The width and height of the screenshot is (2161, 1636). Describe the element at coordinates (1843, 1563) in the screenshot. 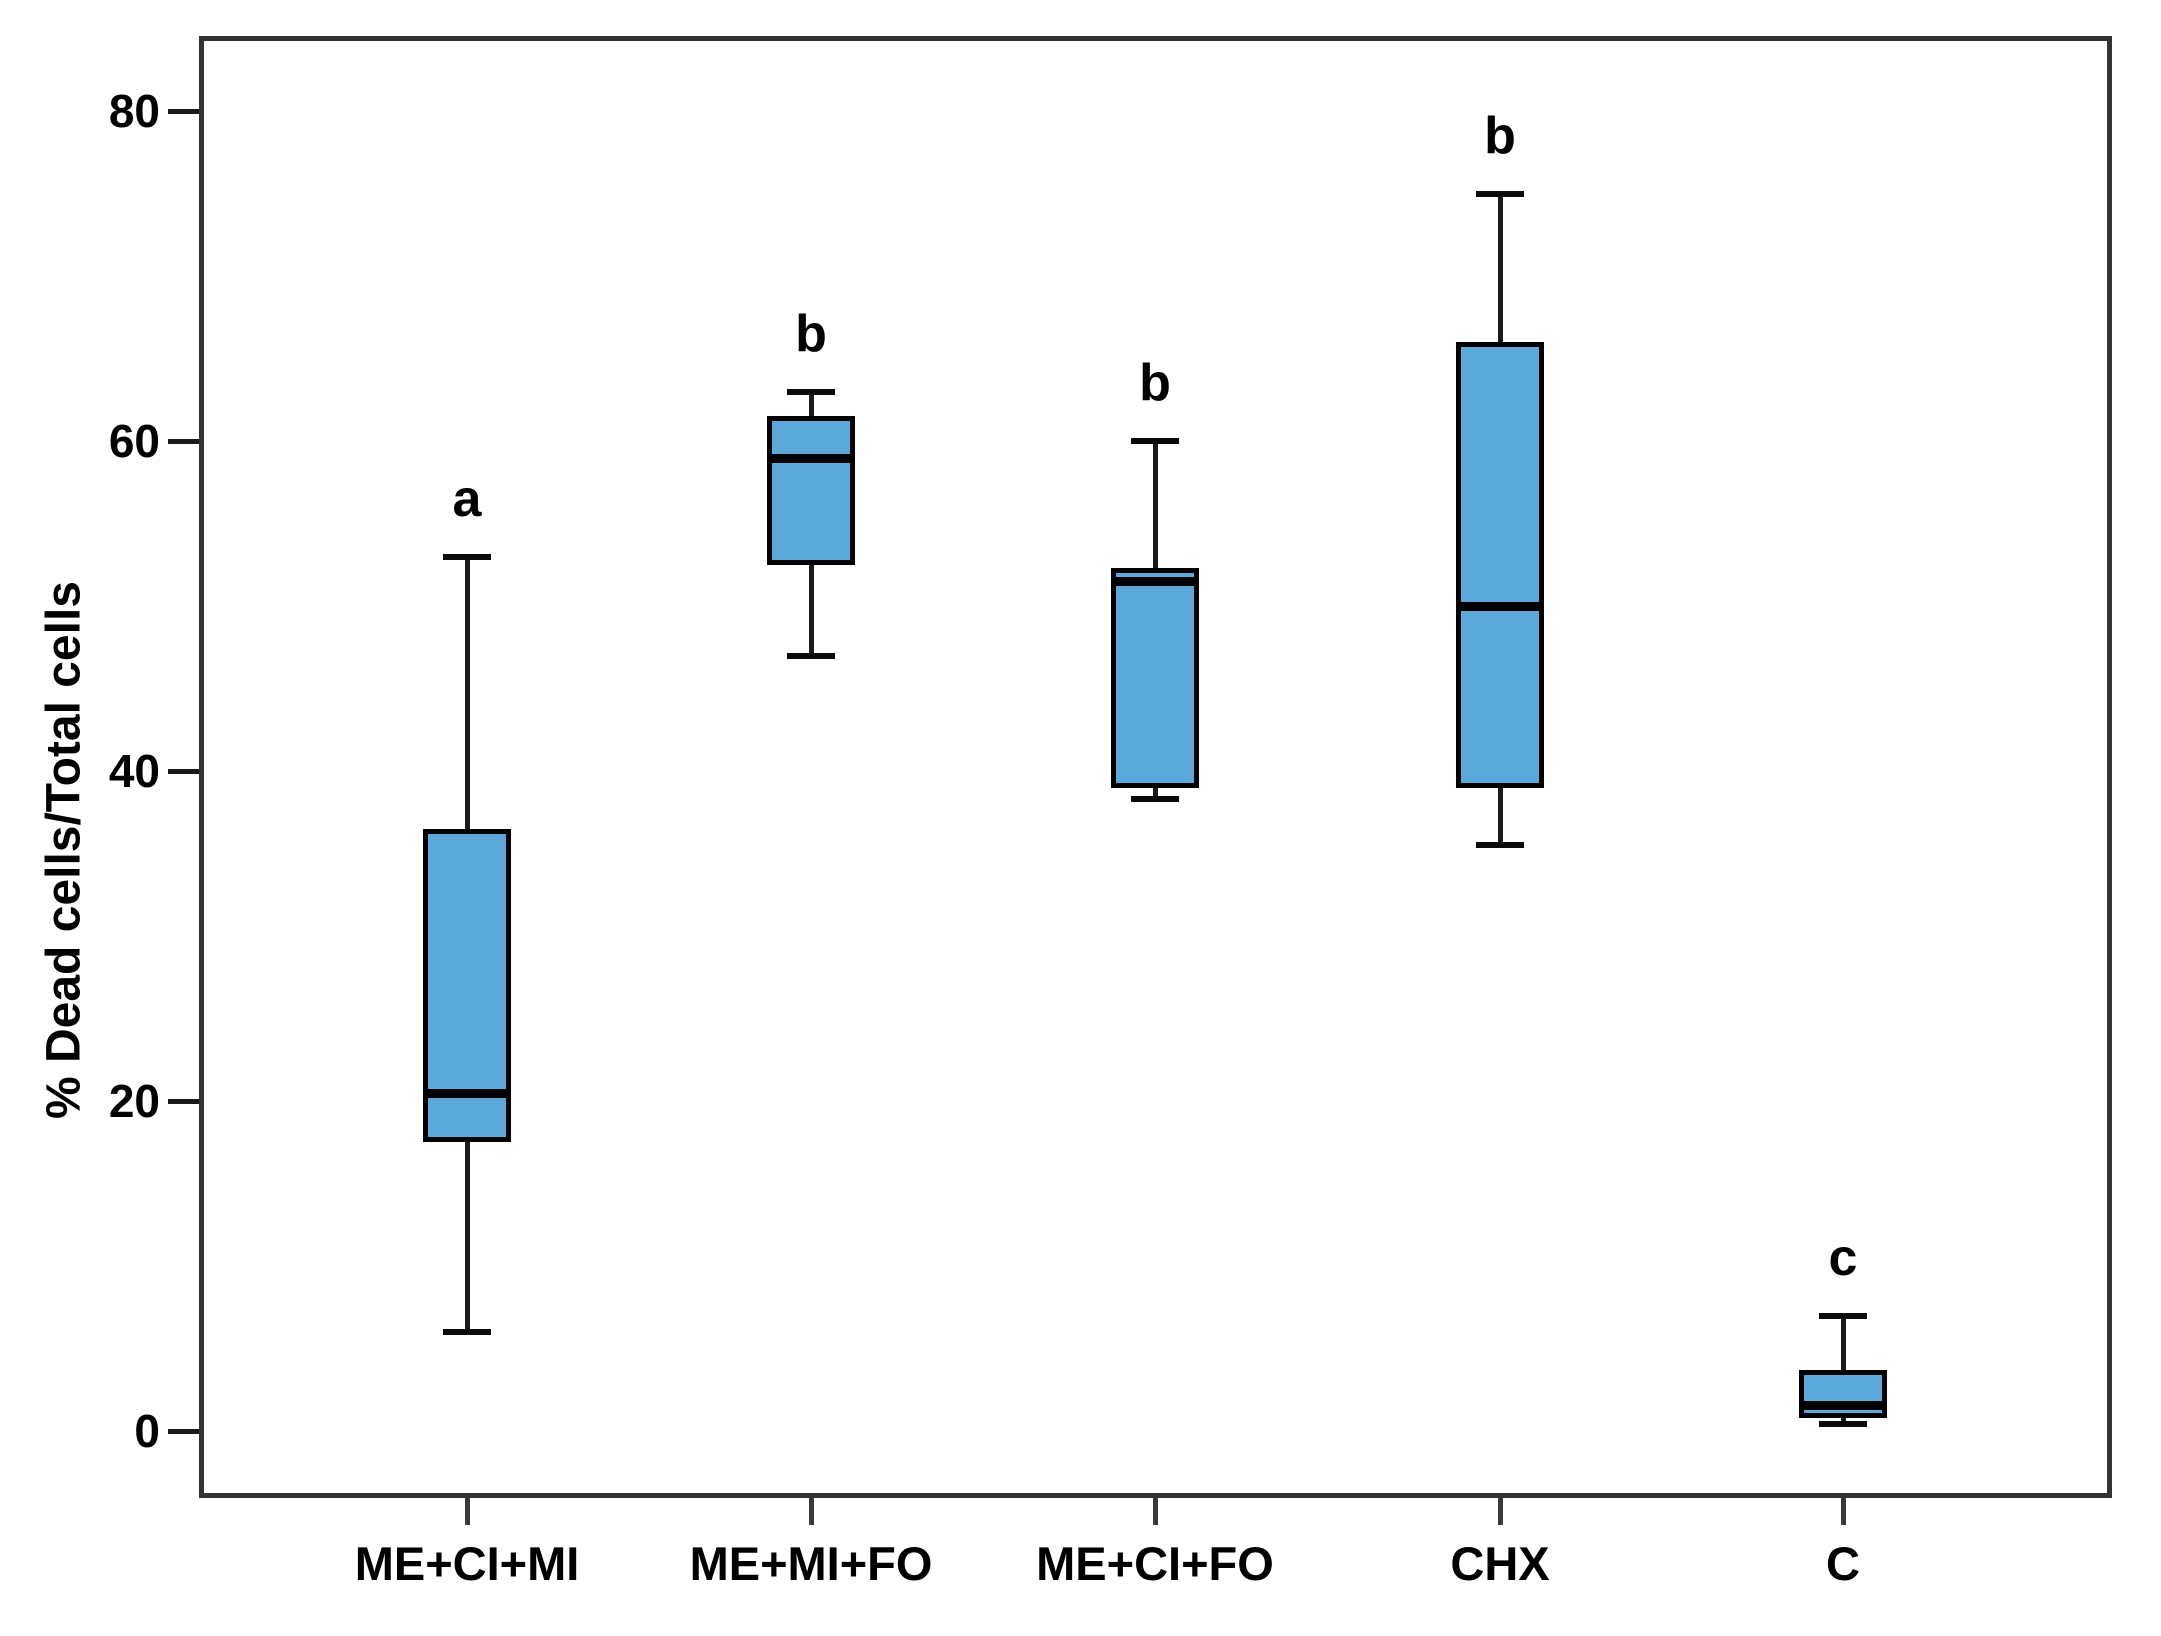

I see `x-tick-label: C` at that location.